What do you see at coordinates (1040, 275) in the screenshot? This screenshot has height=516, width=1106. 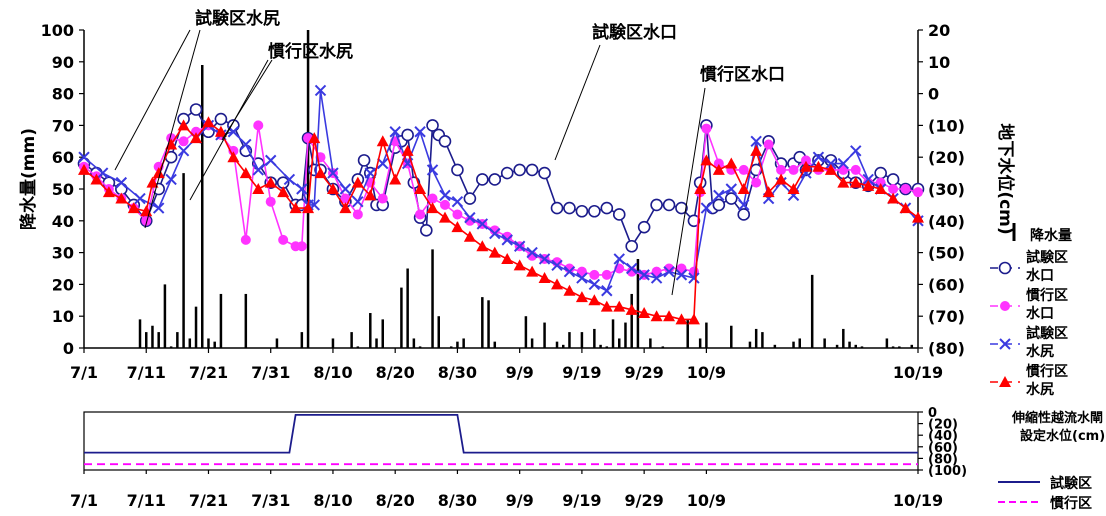 I see `legend-label: 水口` at bounding box center [1040, 275].